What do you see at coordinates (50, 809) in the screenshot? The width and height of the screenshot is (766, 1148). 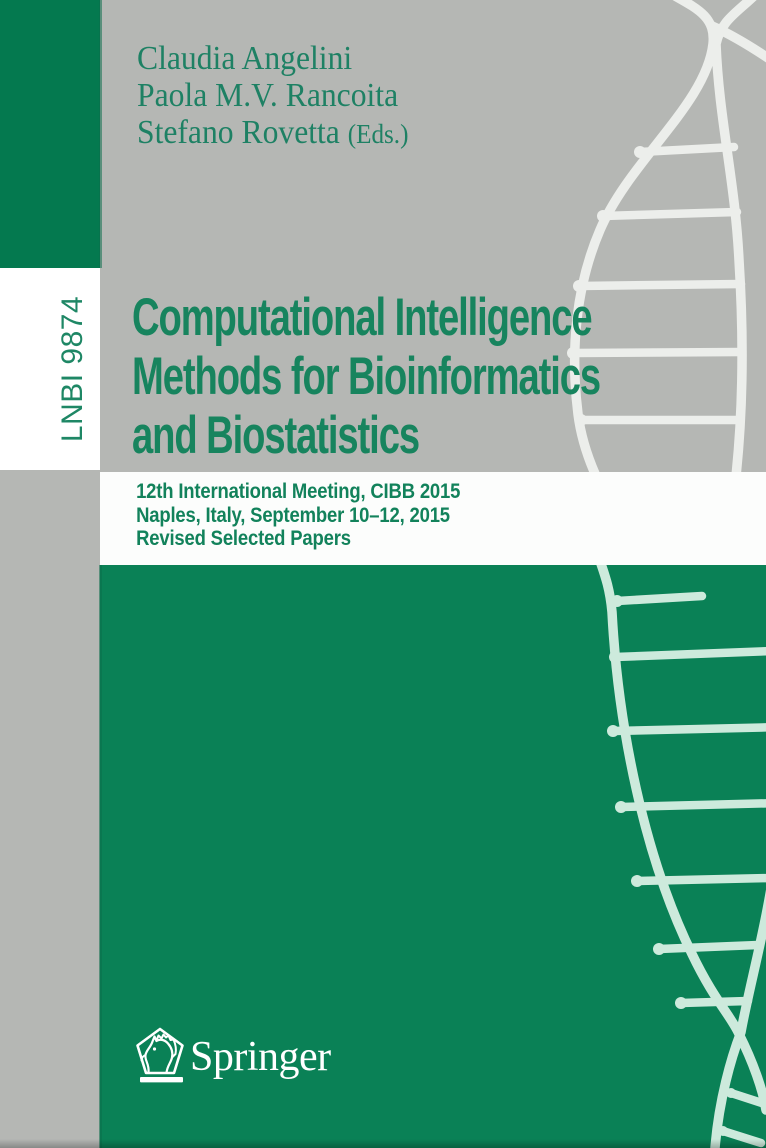 I see `left-gray-panel` at bounding box center [50, 809].